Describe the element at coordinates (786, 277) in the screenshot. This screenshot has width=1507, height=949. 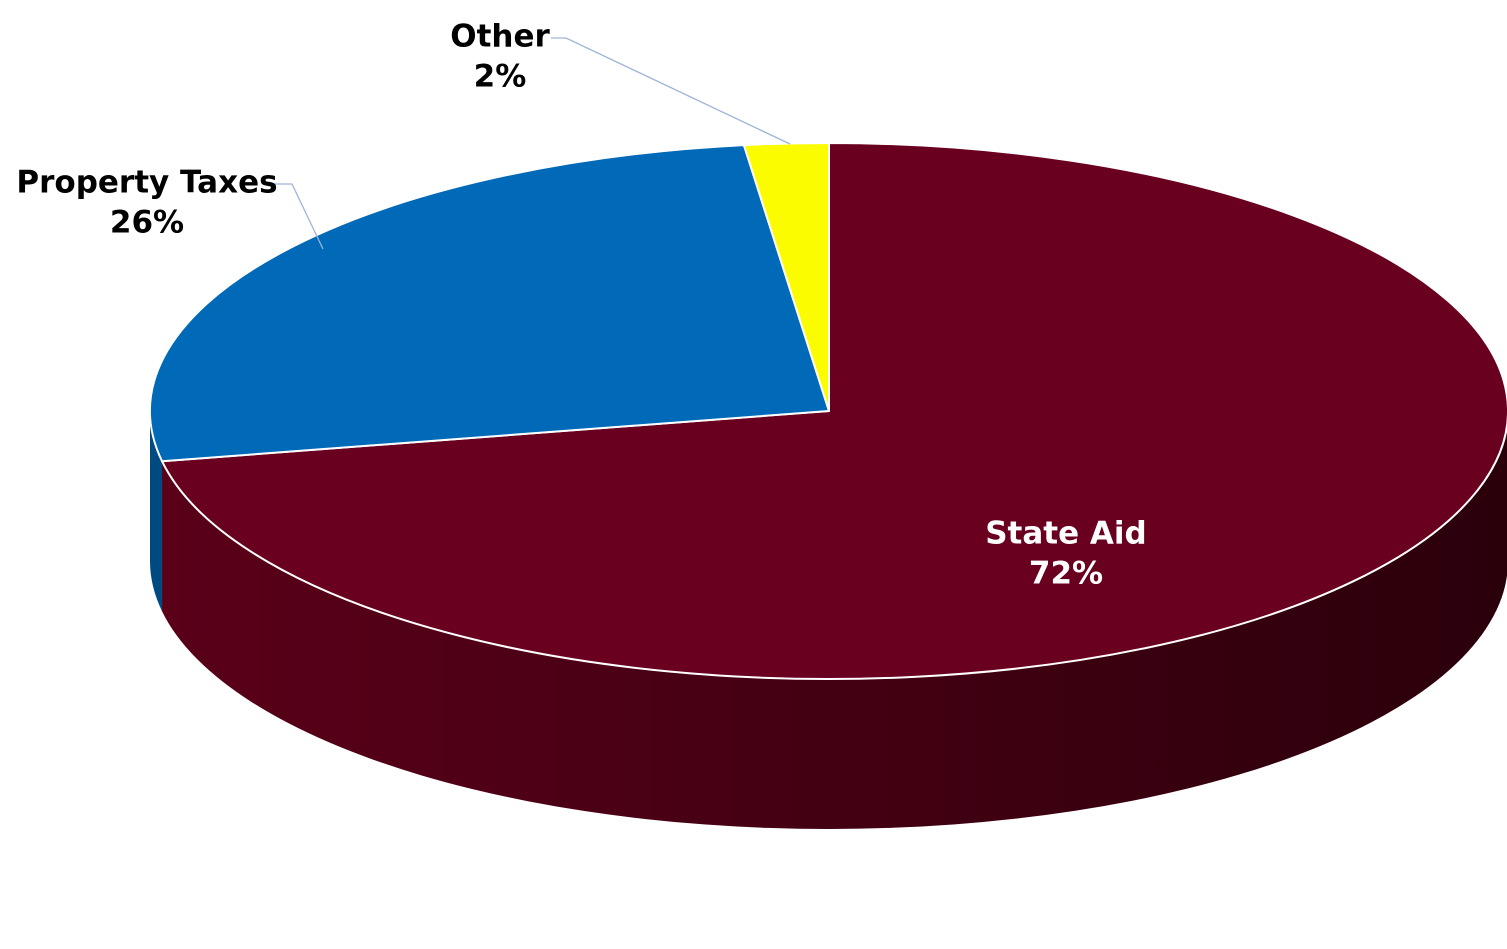
I see `pie-slice-other` at that location.